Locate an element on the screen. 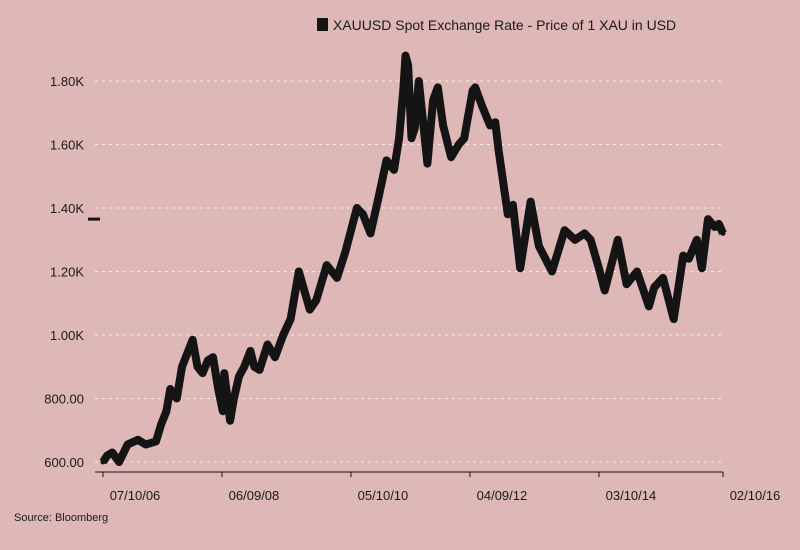  y-tick-label: 1.40K is located at coordinates (67, 208).